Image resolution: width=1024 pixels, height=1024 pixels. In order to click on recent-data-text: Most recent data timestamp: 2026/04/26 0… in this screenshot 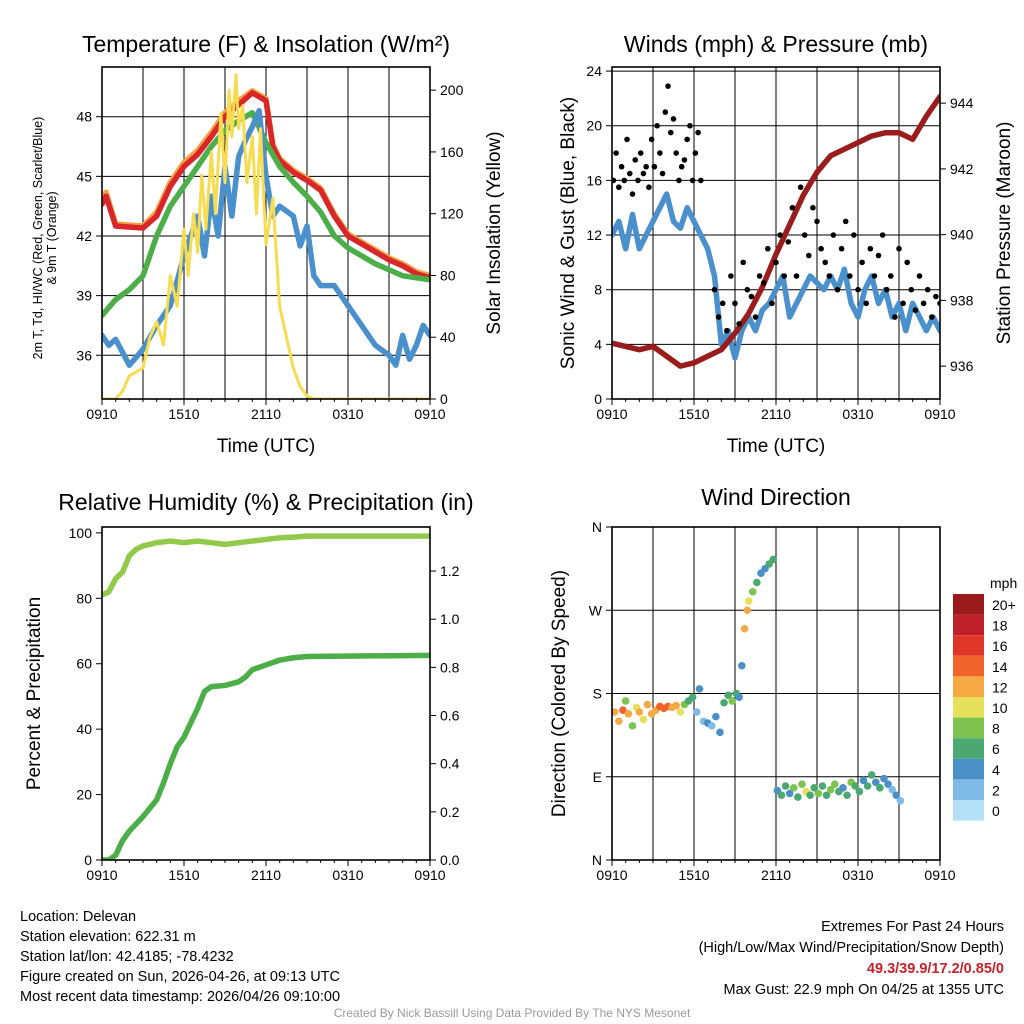, I will do `click(180, 997)`.